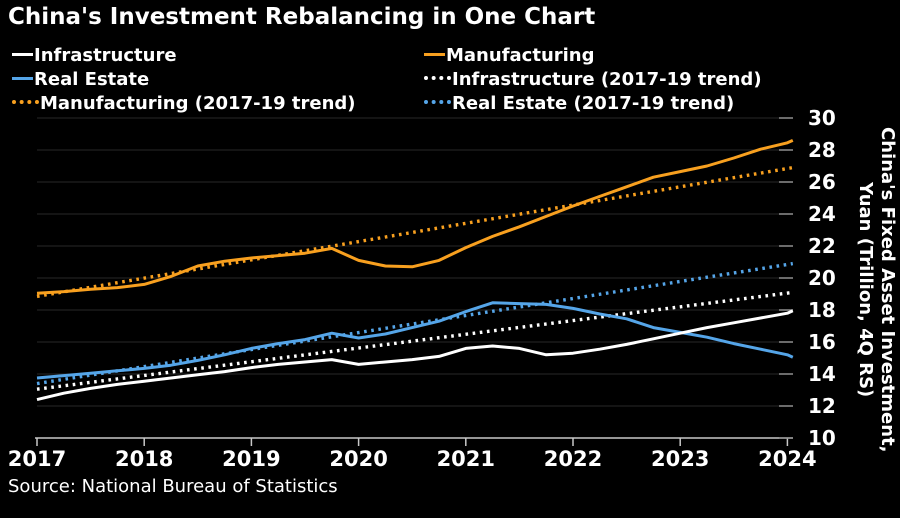  Describe the element at coordinates (520, 55) in the screenshot. I see `legend-label: Manufacturing` at that location.